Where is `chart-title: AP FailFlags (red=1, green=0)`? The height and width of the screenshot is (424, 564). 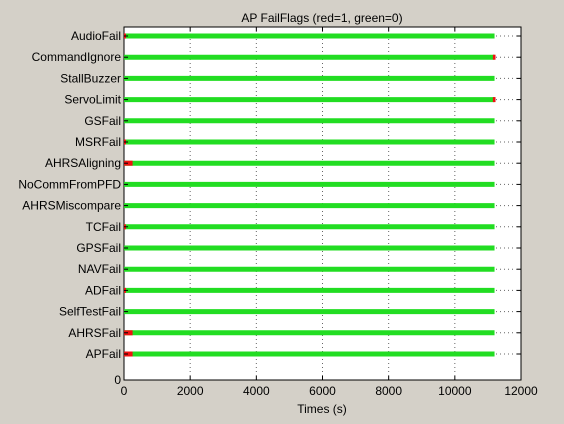
chart-title: AP FailFlags (red=1, green=0) is located at coordinates (321, 18).